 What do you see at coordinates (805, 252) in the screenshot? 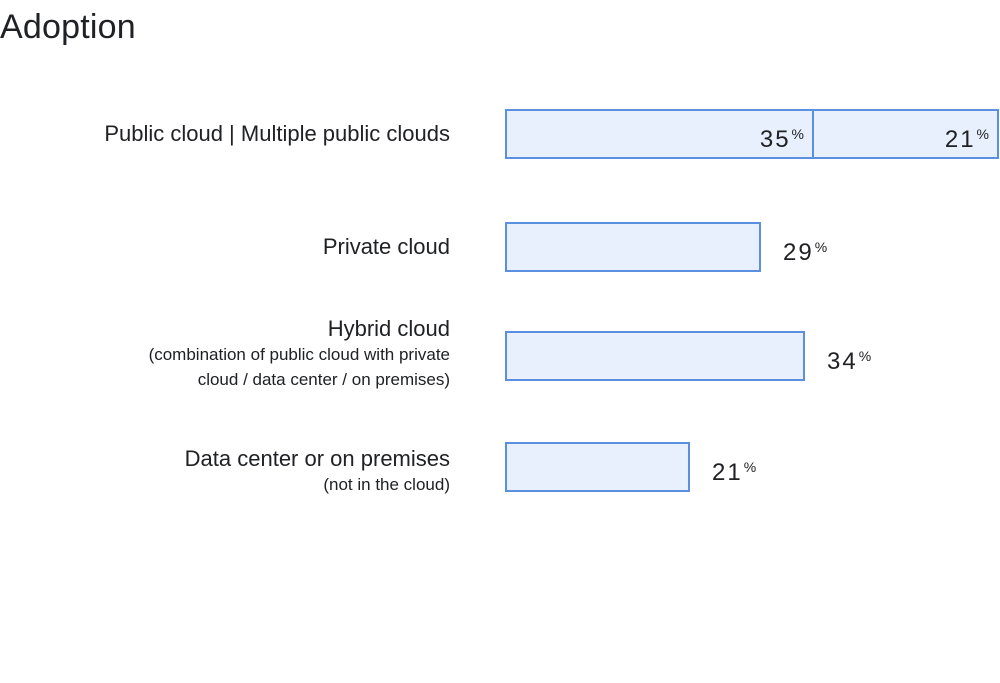
I see `bar-value-label: 29%` at bounding box center [805, 252].